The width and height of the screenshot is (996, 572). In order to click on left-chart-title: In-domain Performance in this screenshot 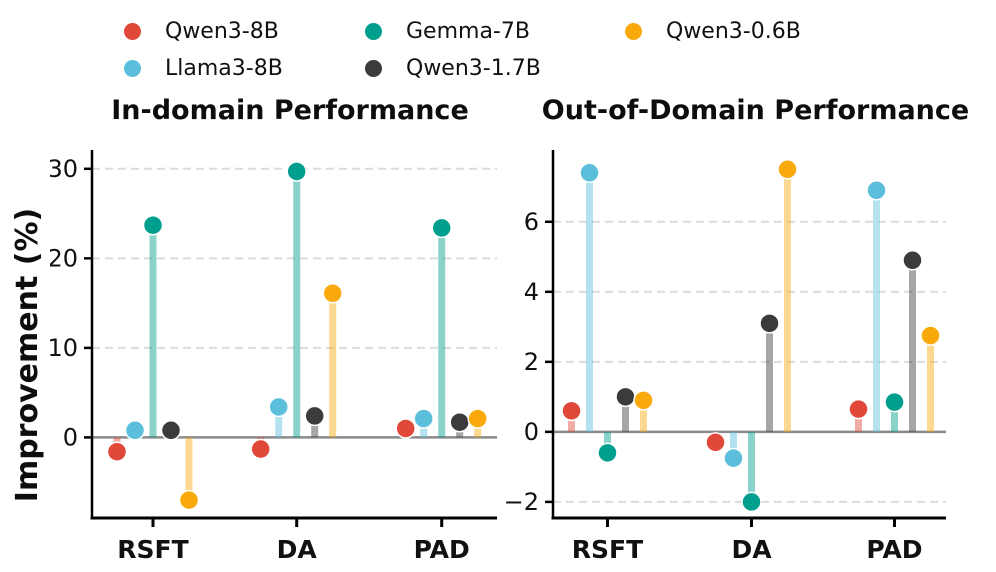, I will do `click(290, 110)`.